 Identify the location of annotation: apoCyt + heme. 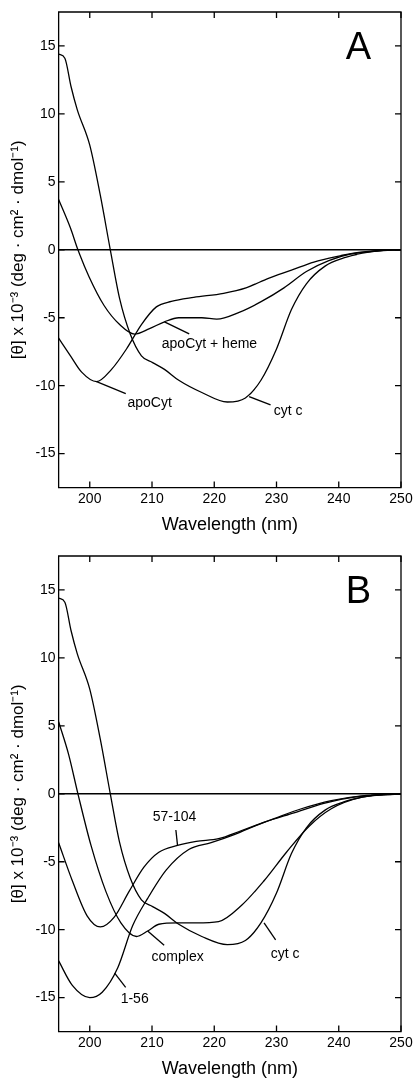
(209, 342).